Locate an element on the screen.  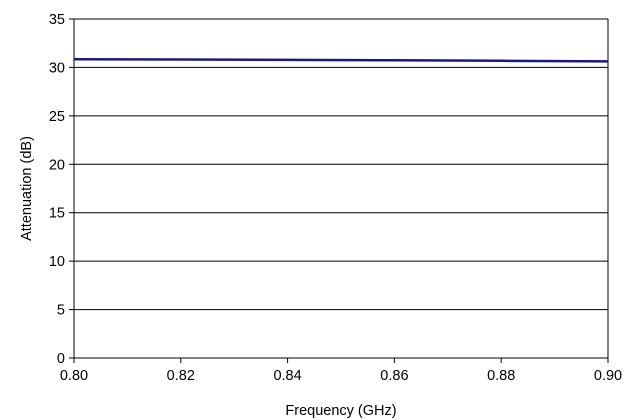
y-tick-label: 10 is located at coordinates (57, 262).